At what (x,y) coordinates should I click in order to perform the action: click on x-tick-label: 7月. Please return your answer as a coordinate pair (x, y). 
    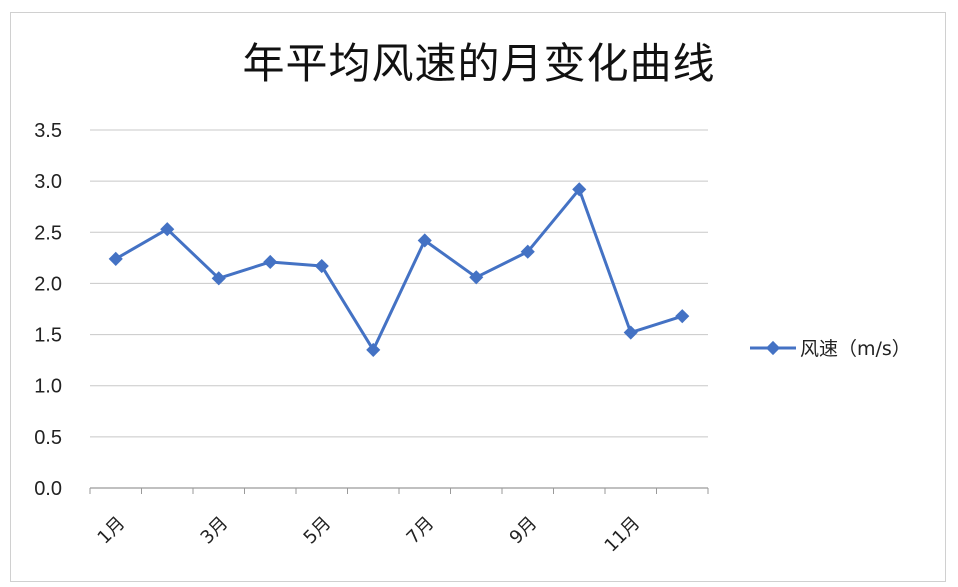
    Looking at the image, I should click on (421, 531).